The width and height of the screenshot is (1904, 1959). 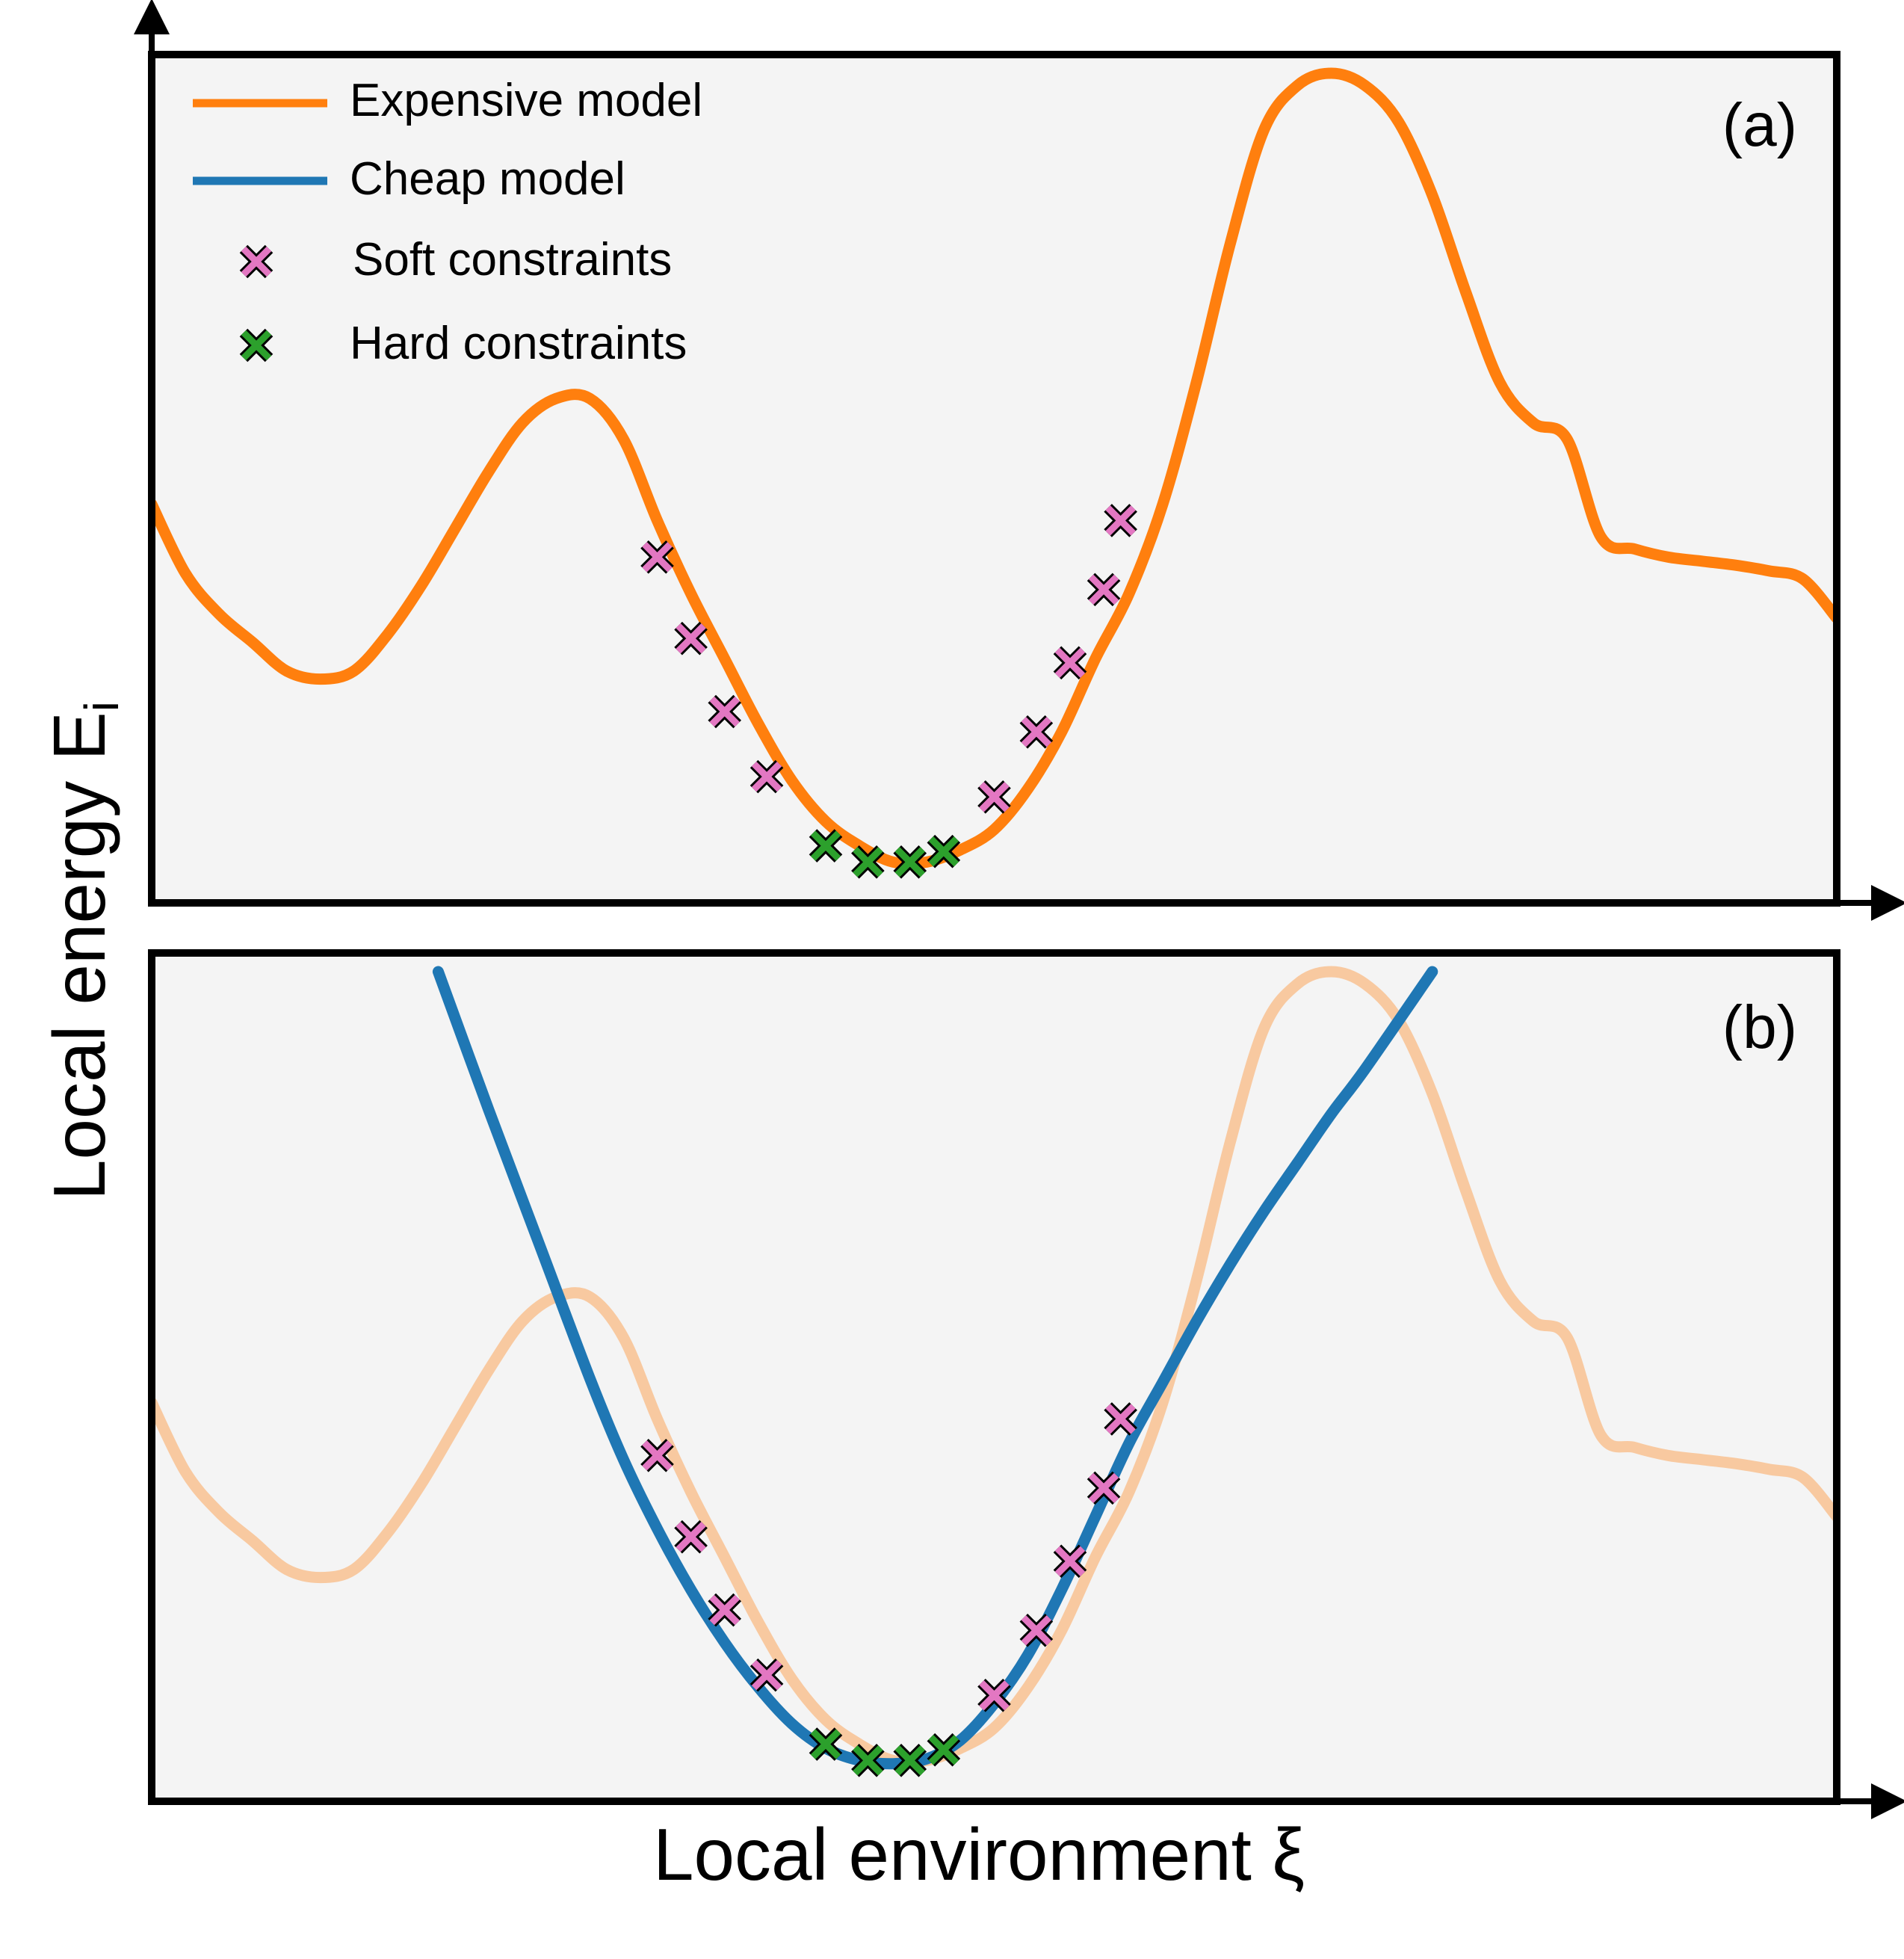 I want to click on soft-constraints-a, so click(x=888, y=659).